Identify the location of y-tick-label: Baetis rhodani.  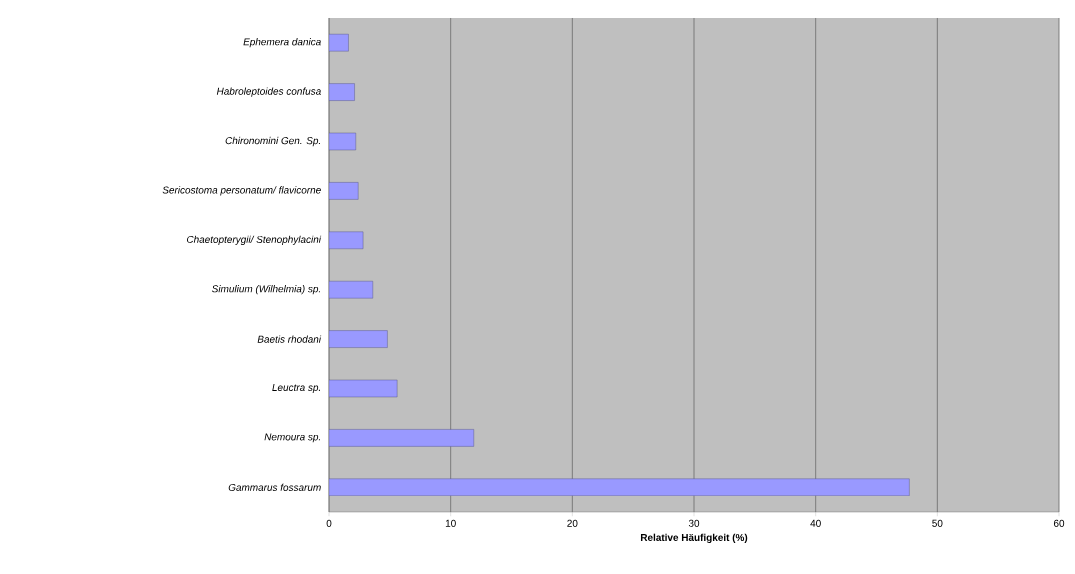
(289, 339).